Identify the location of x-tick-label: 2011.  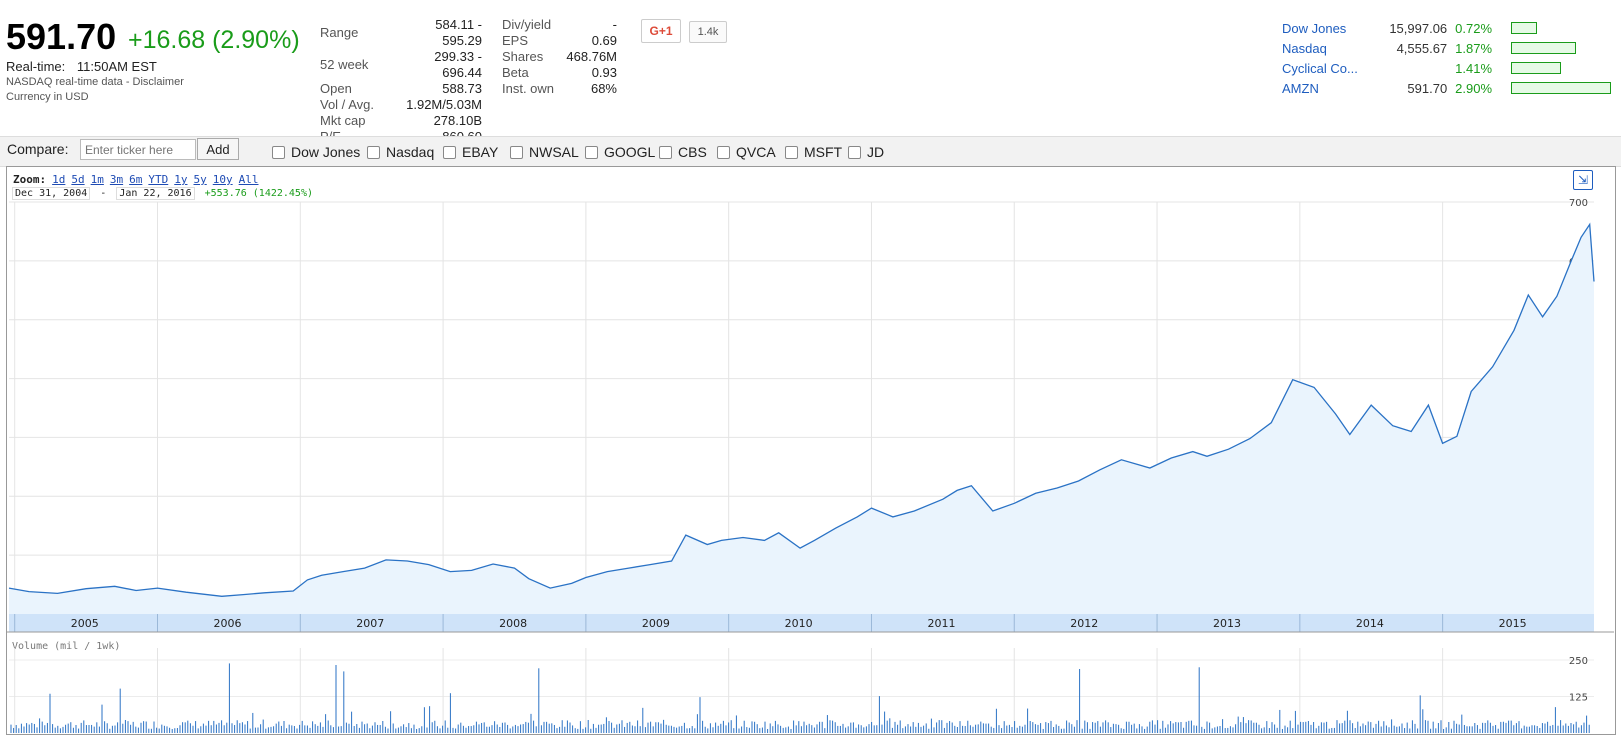
(941, 623).